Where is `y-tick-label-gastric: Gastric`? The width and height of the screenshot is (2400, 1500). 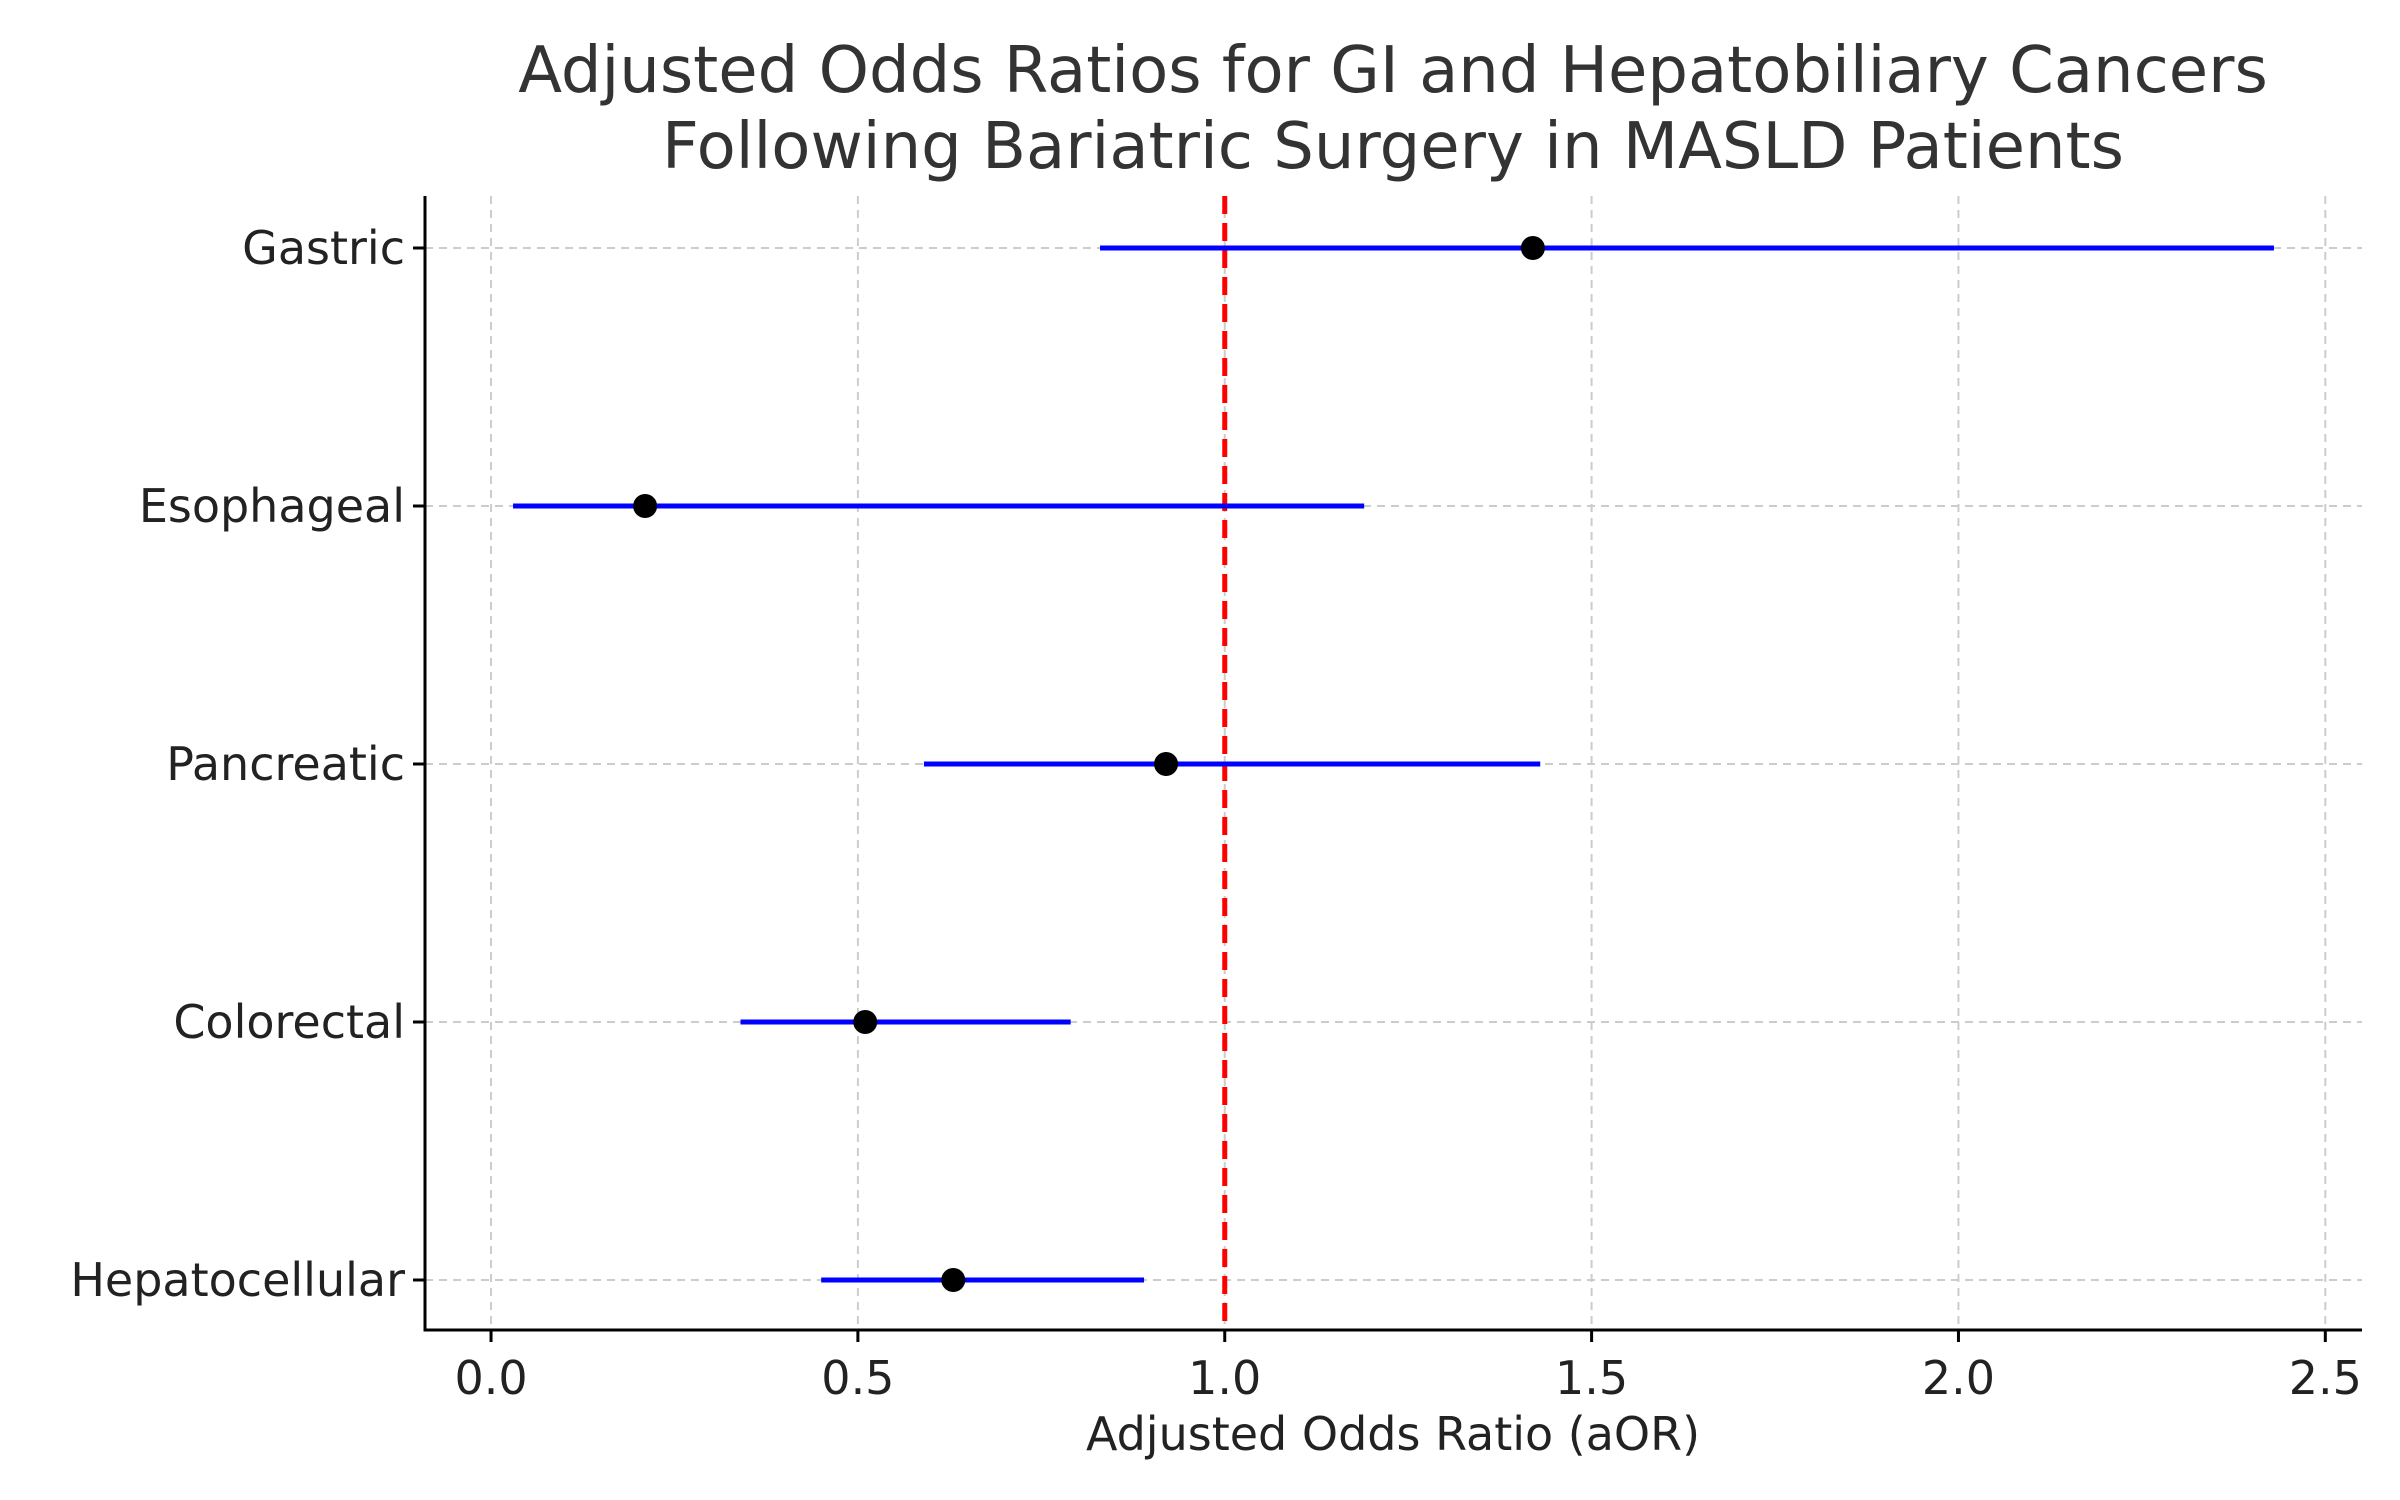
y-tick-label-gastric: Gastric is located at coordinates (323, 248).